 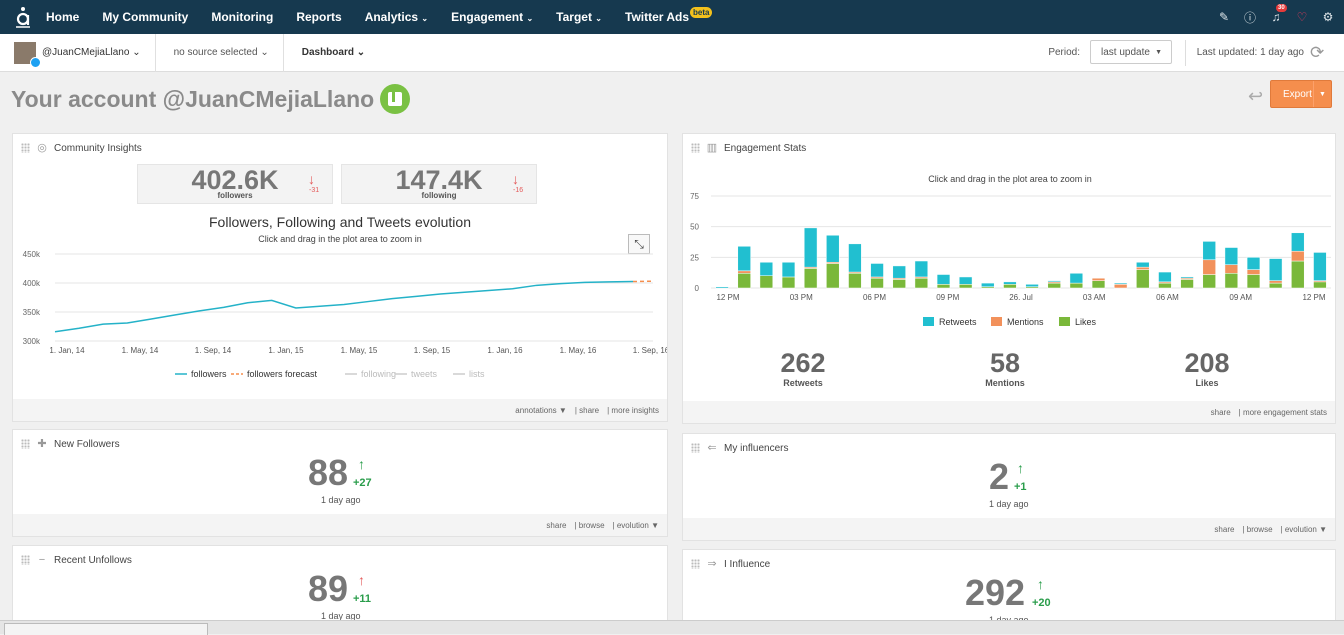 I want to click on period-select: last update▼, so click(x=1131, y=52).